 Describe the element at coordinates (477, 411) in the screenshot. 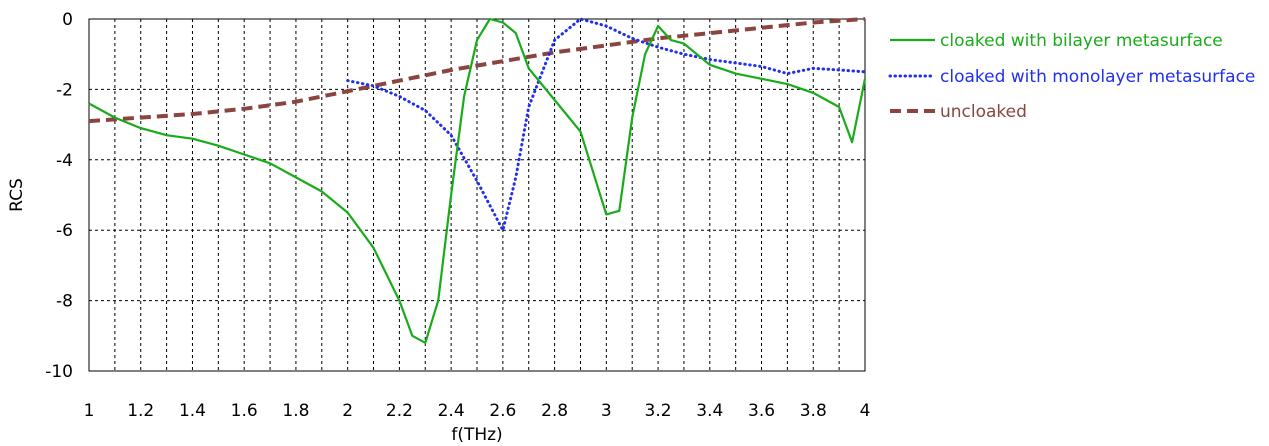

I see `x-tick-labels: 1 1.2 1.4 1.6 1.8 2 2.2 2.4 2.6 2.8 3 3.2 3.4 3.6 3.8 4` at that location.